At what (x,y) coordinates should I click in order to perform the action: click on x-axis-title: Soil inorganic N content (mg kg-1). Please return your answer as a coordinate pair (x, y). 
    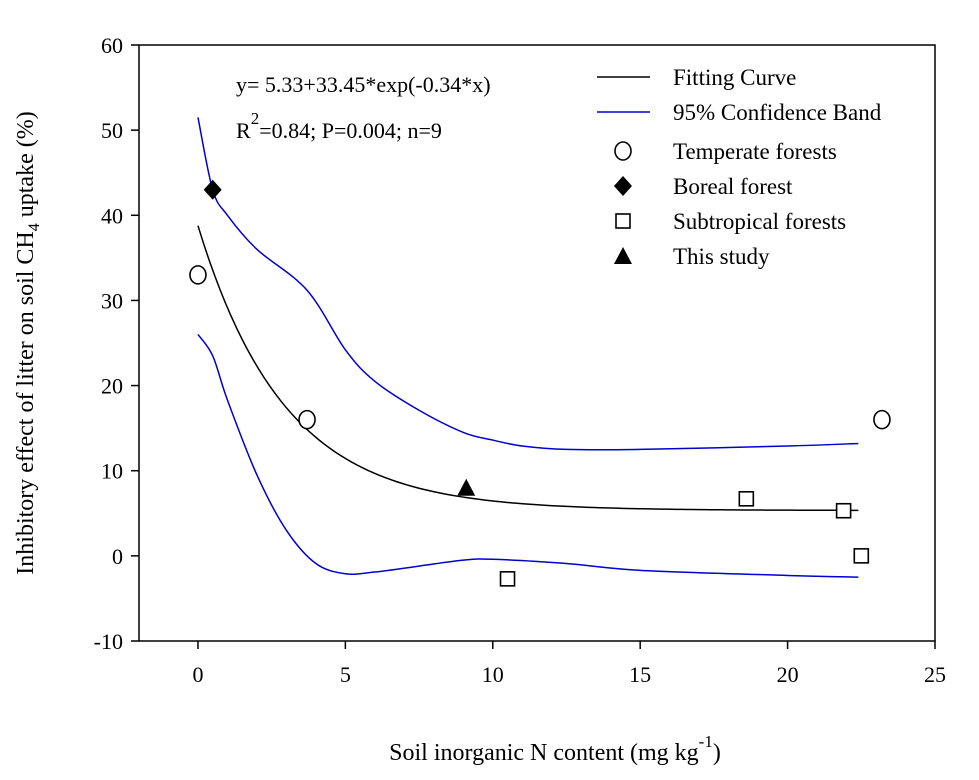
    Looking at the image, I should click on (555, 749).